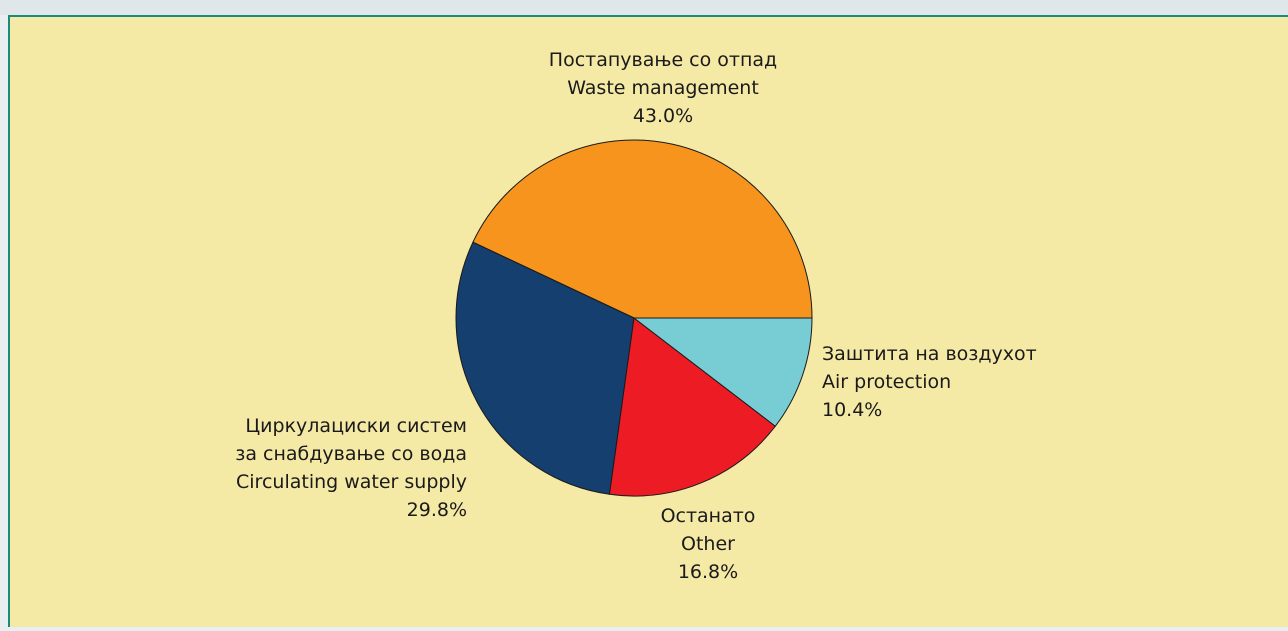  Describe the element at coordinates (663, 88) in the screenshot. I see `slice-label: Waste management` at that location.